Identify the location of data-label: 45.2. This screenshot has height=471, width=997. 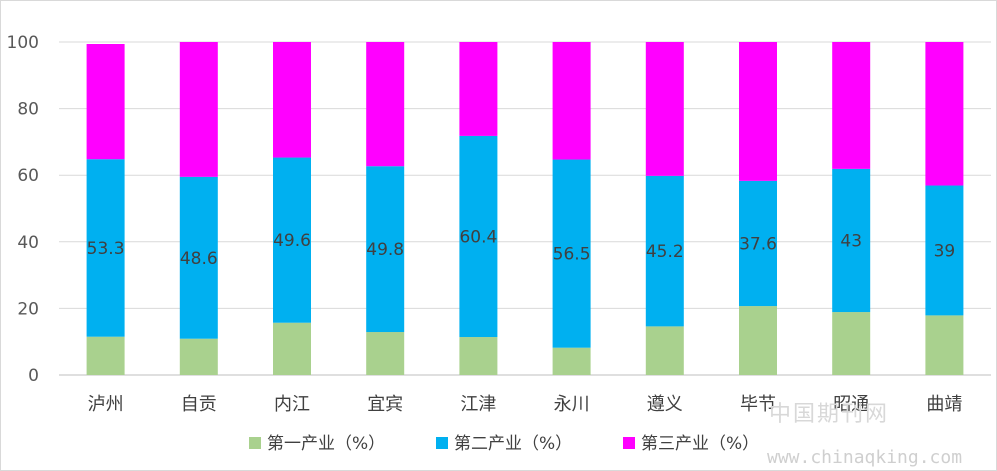
(665, 252).